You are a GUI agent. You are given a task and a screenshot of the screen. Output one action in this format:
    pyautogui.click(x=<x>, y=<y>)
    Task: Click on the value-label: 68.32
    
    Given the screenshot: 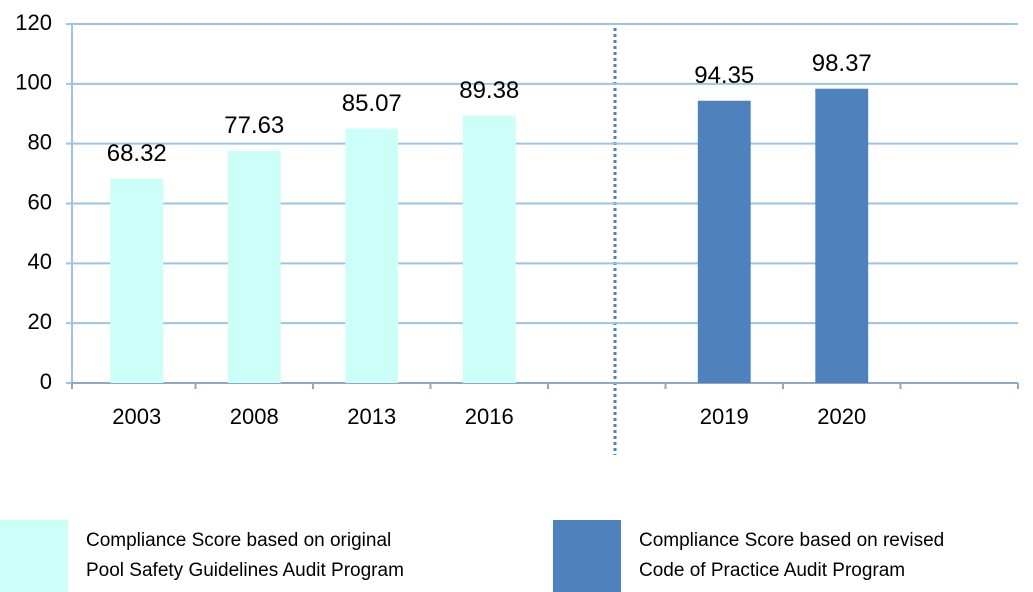 What is the action you would take?
    pyautogui.click(x=137, y=153)
    